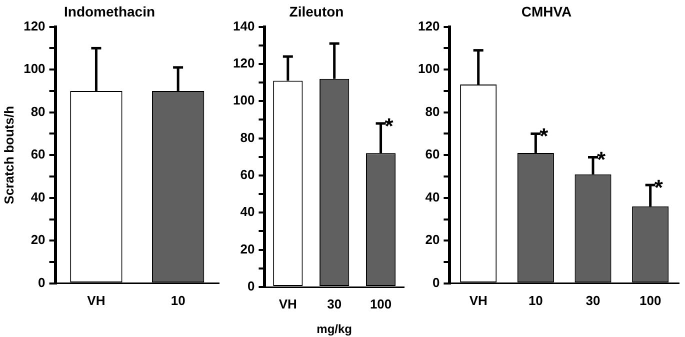  I want to click on x-axis-title: mg/kg, so click(334, 329).